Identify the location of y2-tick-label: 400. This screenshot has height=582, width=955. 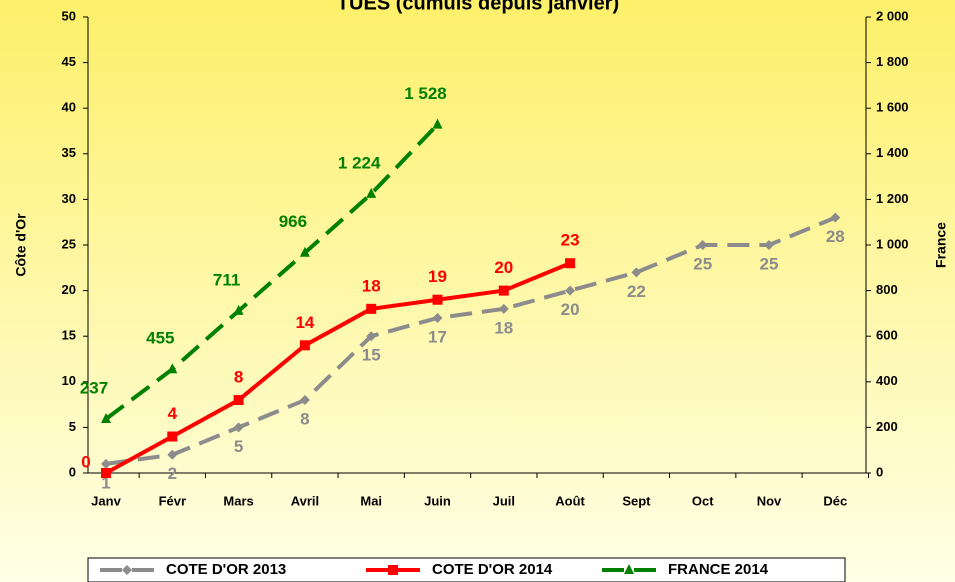
(887, 380).